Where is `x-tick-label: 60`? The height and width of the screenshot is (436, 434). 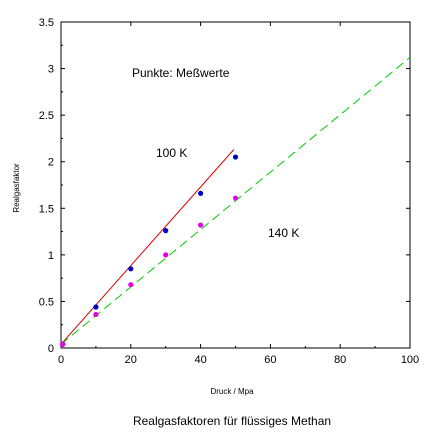 x-tick-label: 60 is located at coordinates (270, 360).